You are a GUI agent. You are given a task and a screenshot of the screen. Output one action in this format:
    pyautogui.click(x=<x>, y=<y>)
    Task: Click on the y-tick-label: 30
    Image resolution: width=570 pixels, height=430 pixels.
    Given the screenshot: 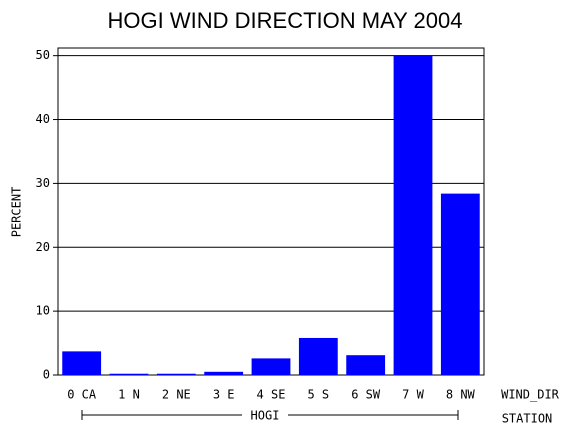 What is the action you would take?
    pyautogui.click(x=43, y=183)
    